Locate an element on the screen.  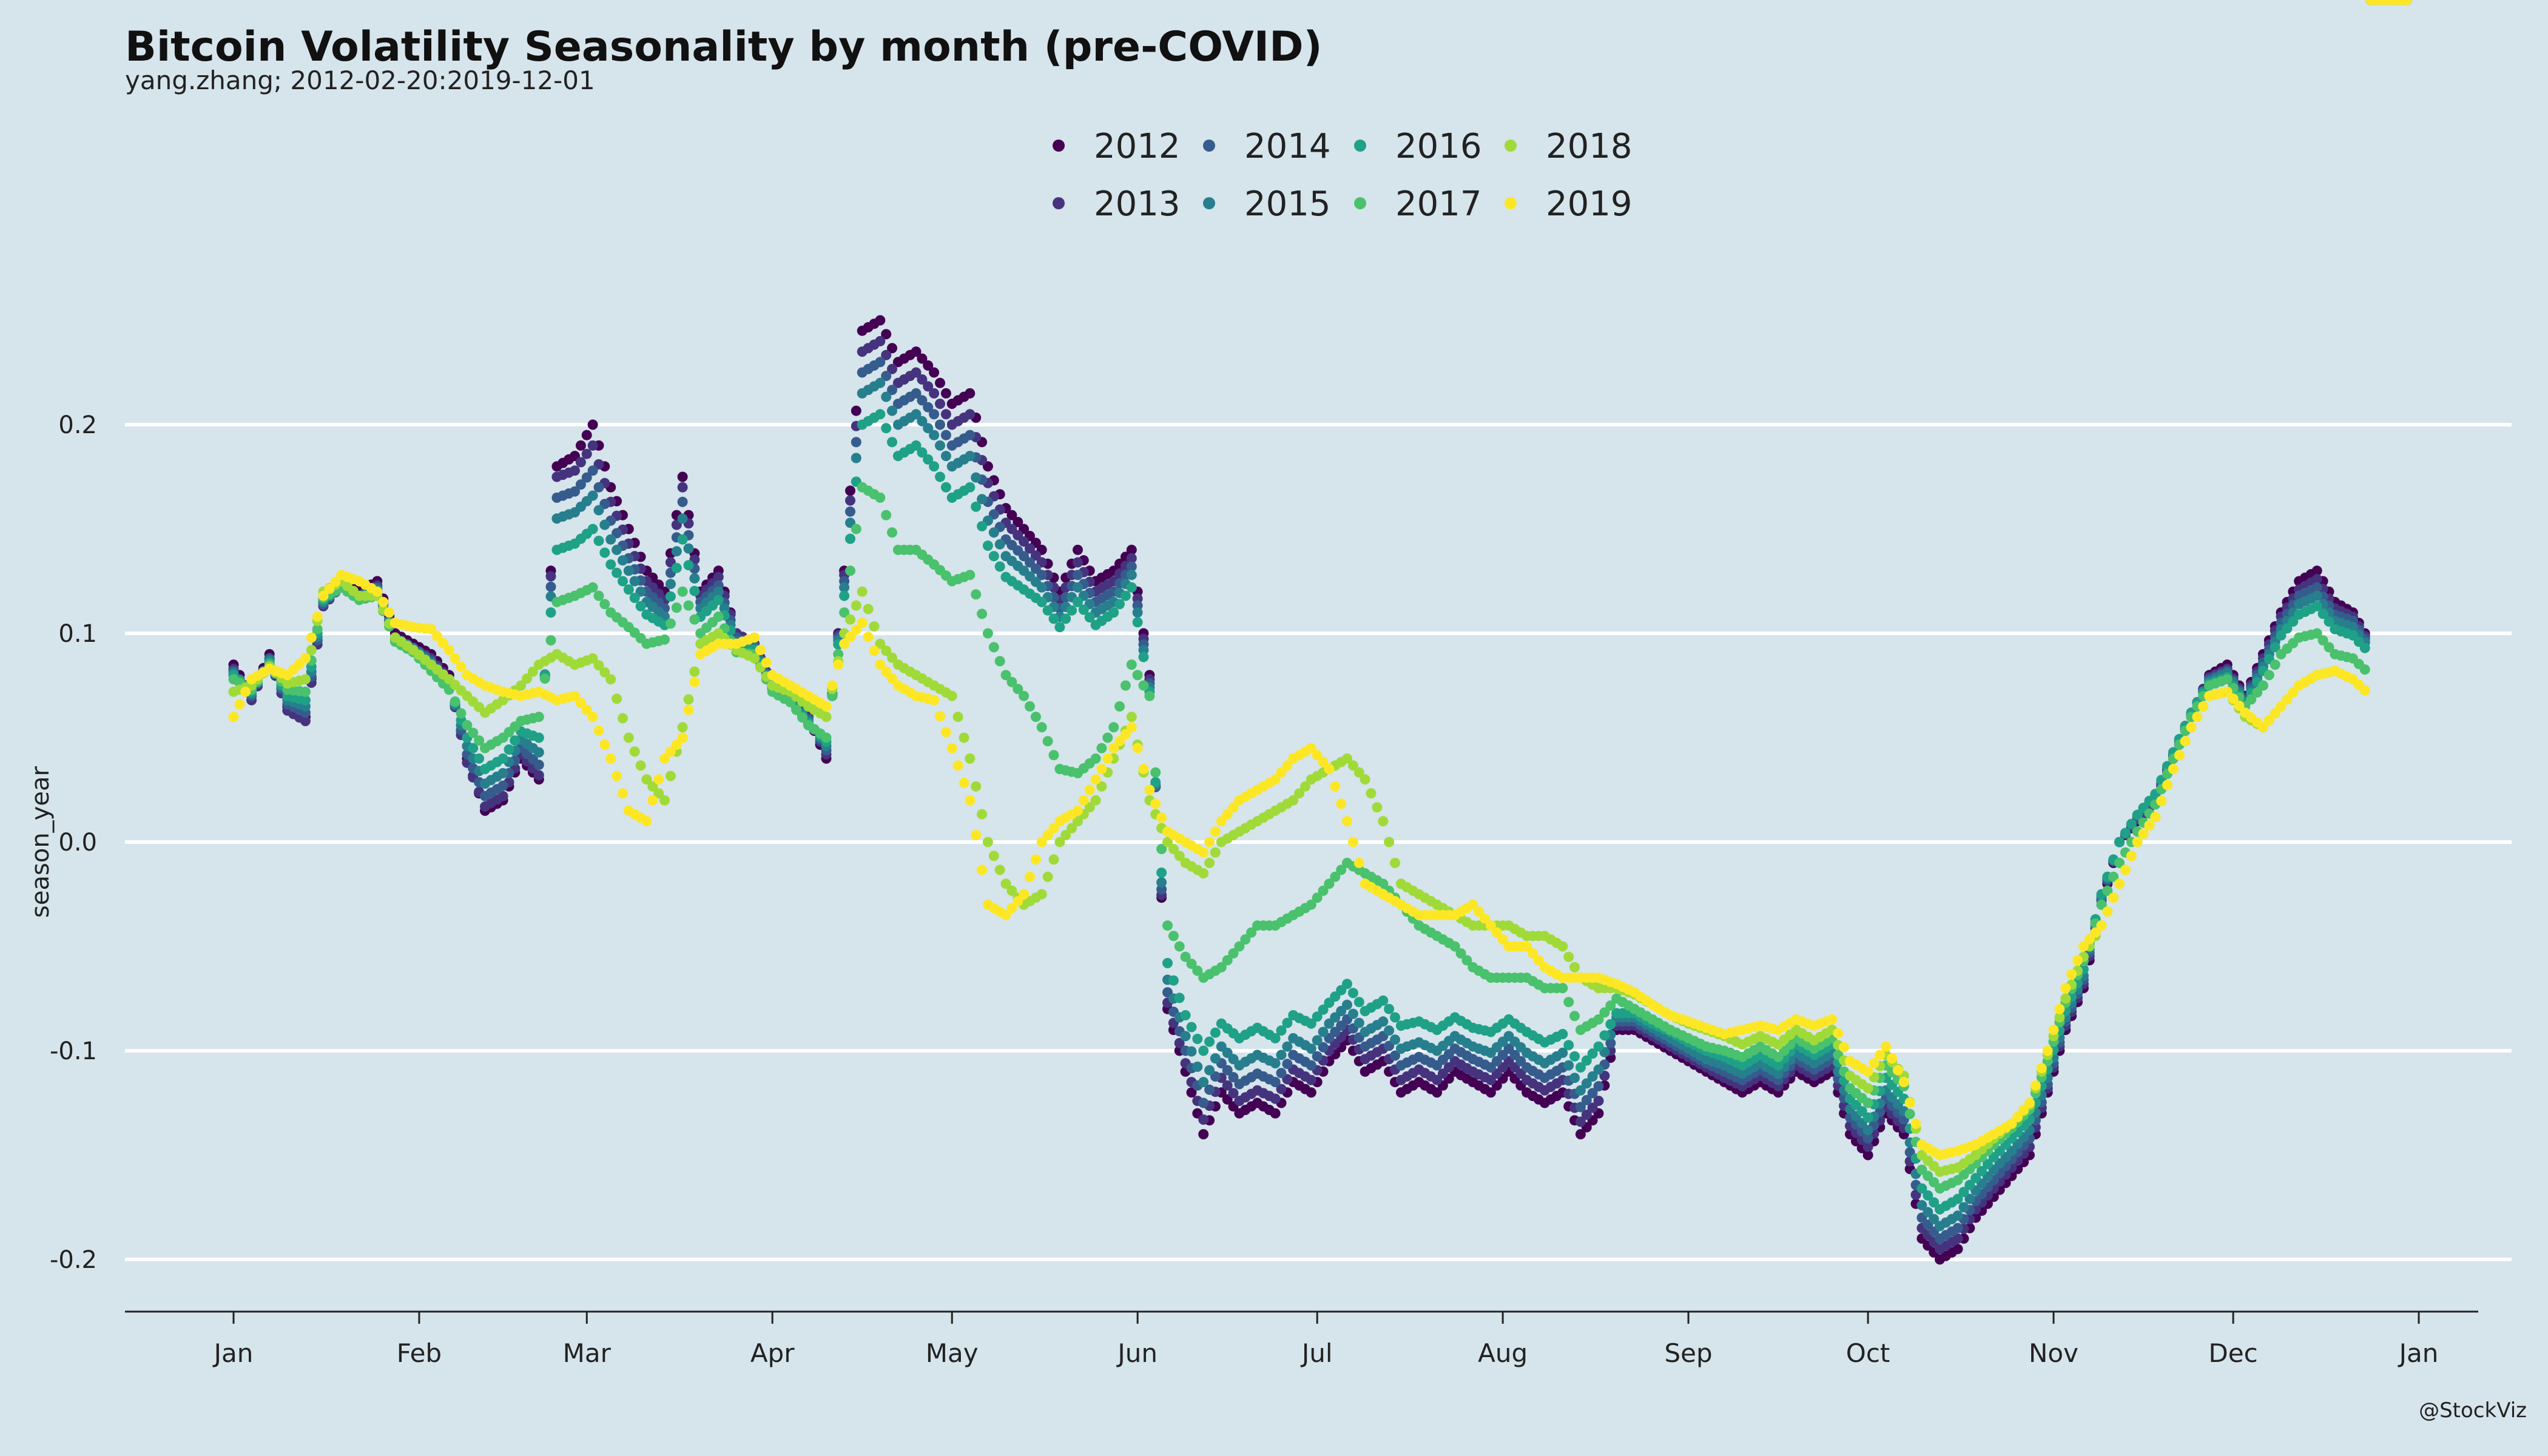
caption: @StockViz is located at coordinates (2473, 1410).